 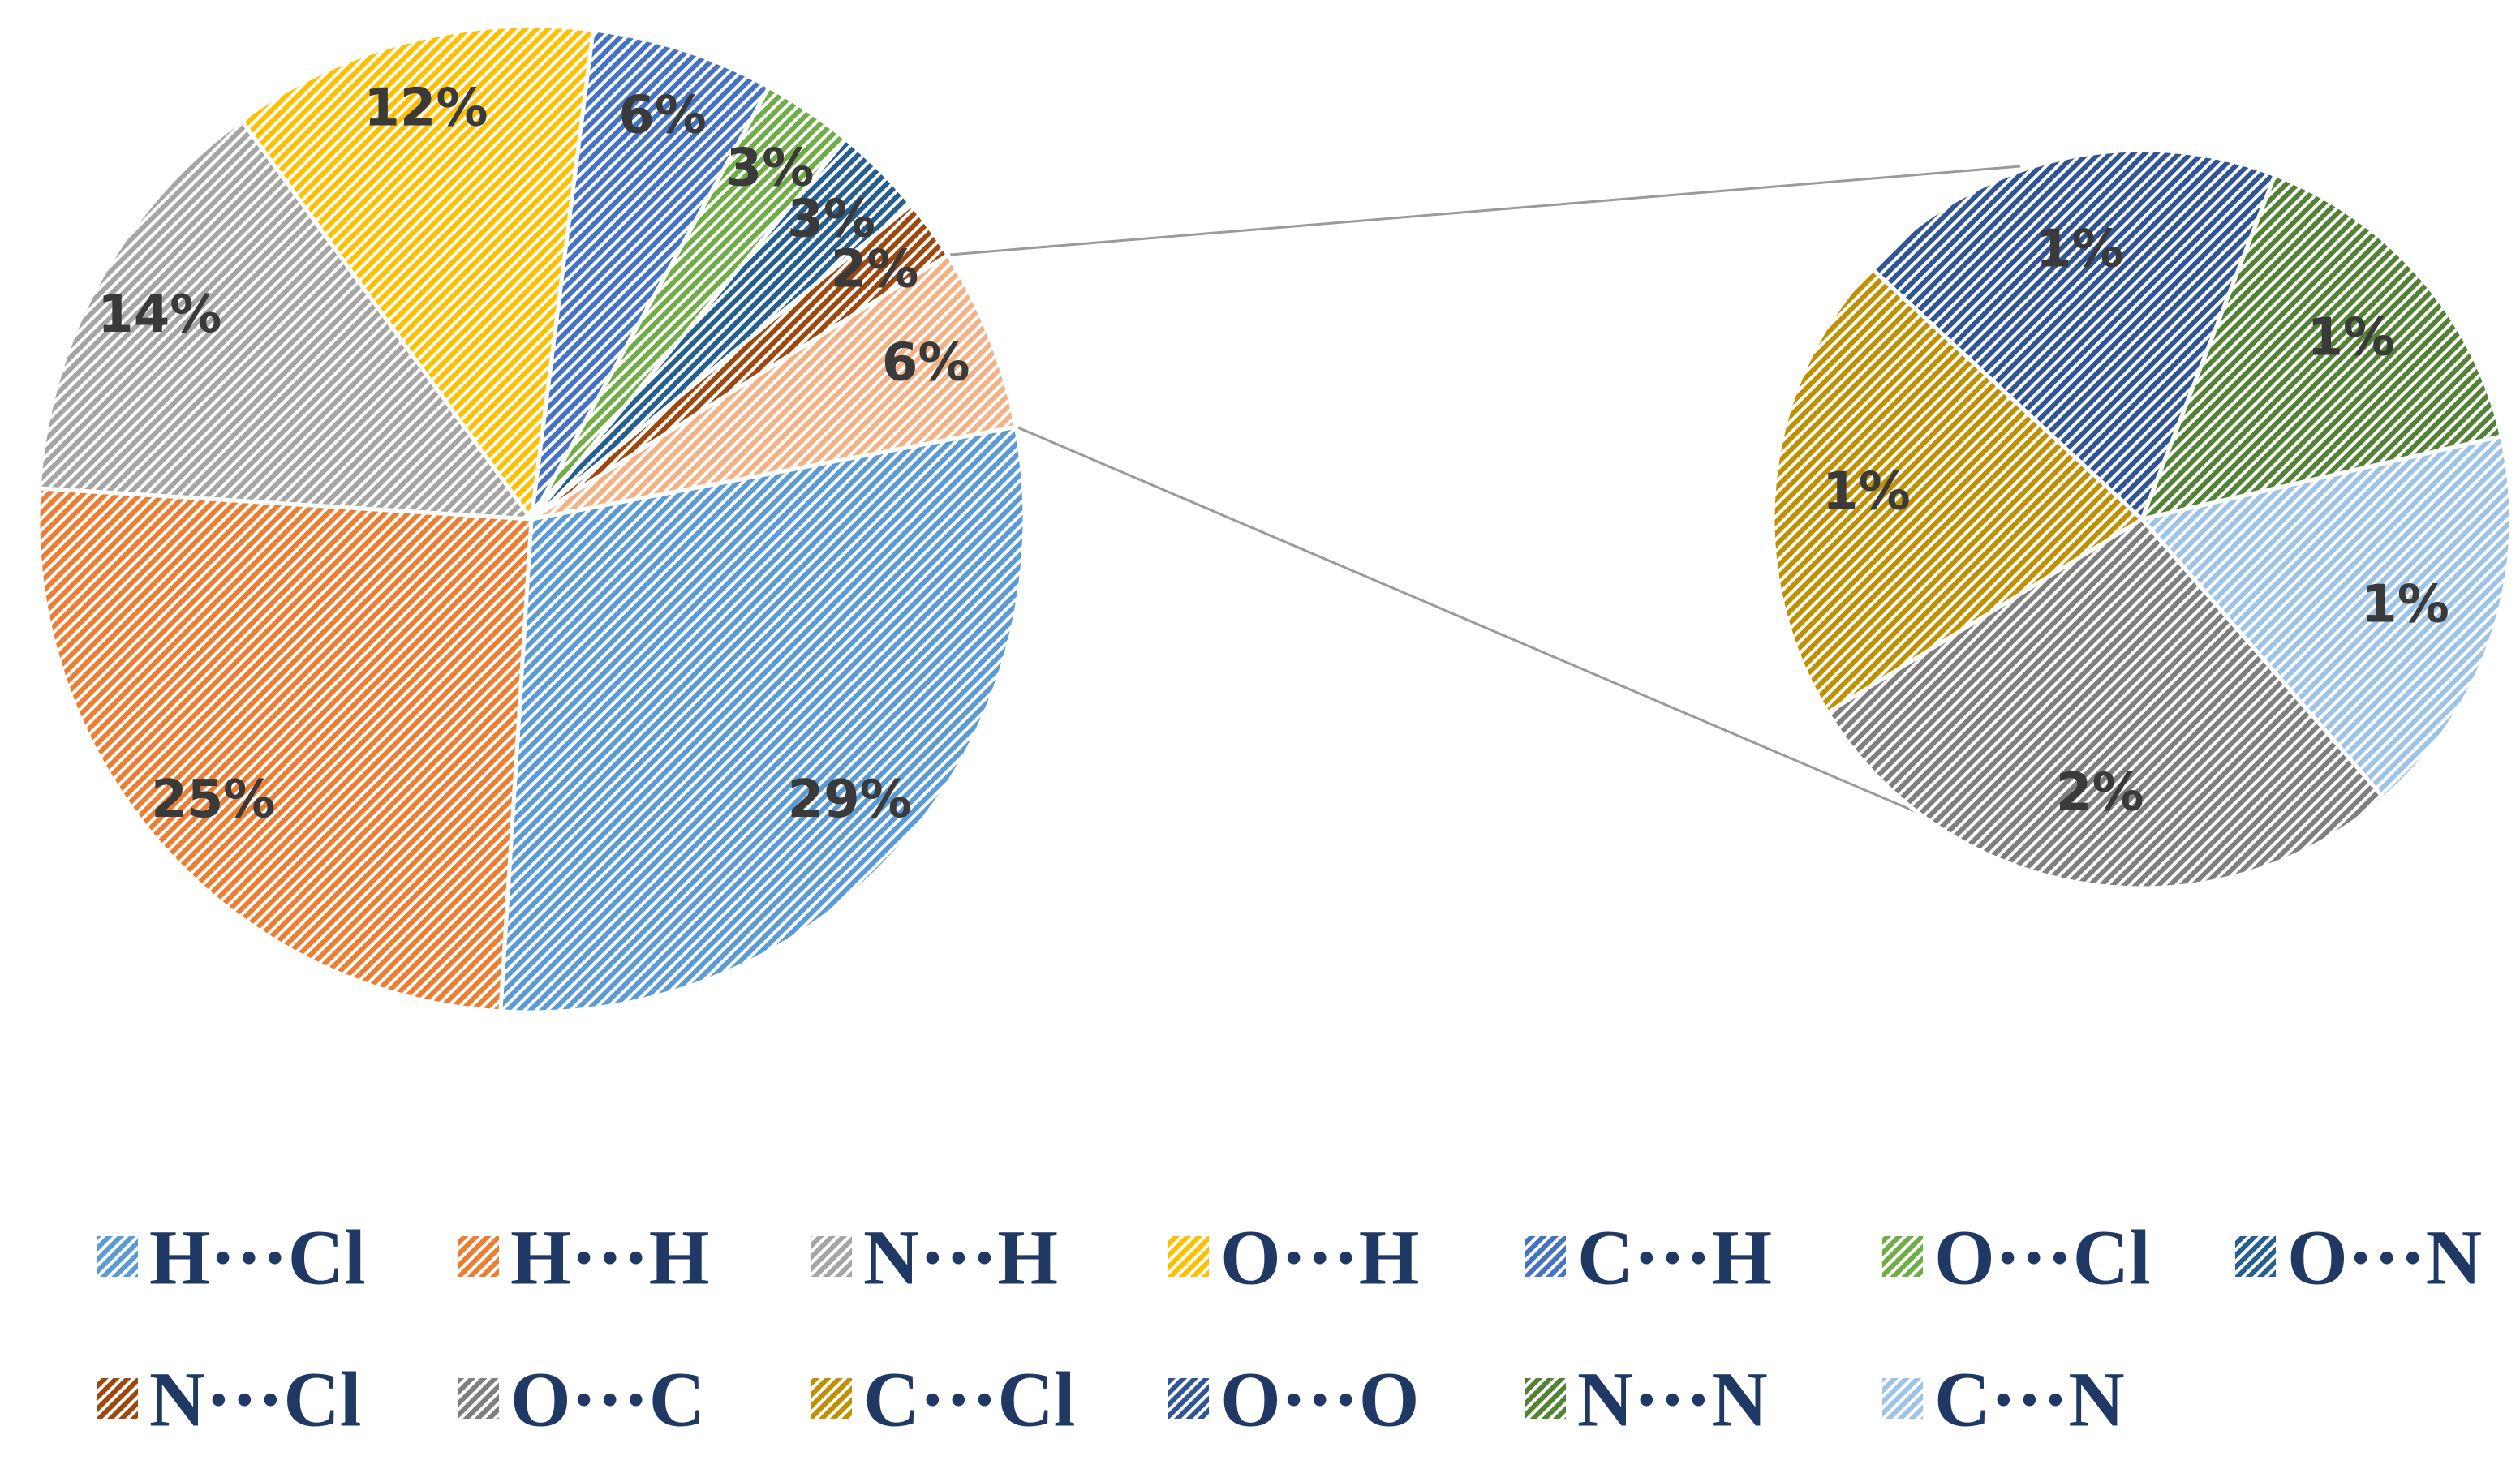 I want to click on main-label-other: 6%, so click(x=926, y=363).